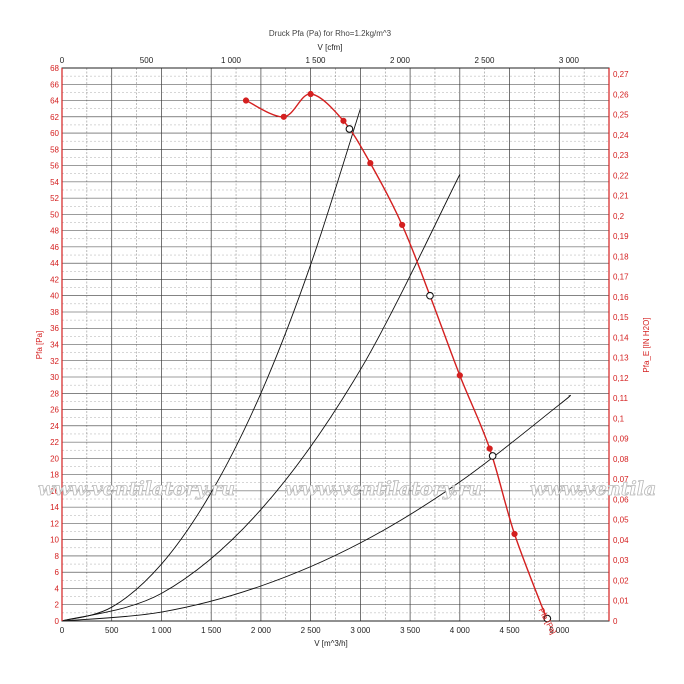 This screenshot has width=684, height=684. What do you see at coordinates (54, 214) in the screenshot?
I see `y-left-tick-label: 50` at bounding box center [54, 214].